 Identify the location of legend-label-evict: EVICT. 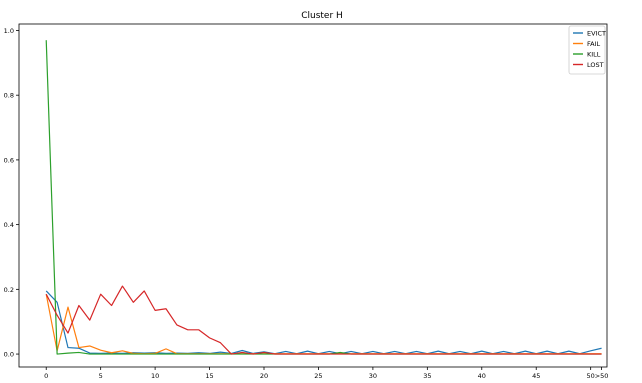
(596, 34).